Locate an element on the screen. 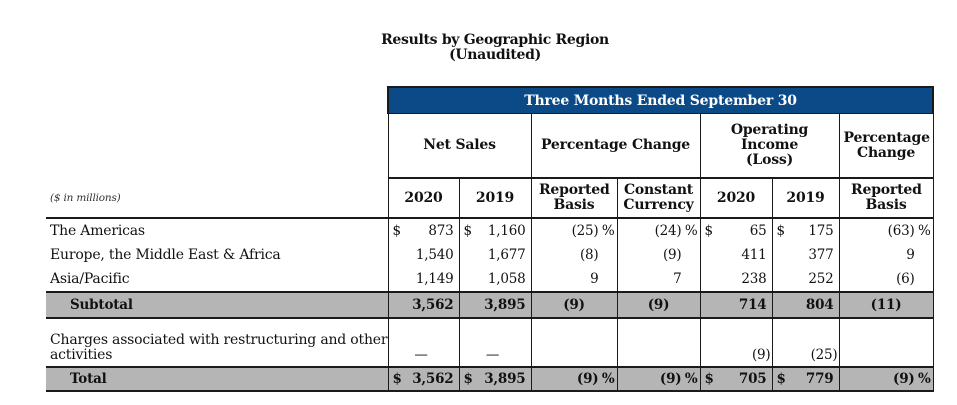 This screenshot has height=405, width=957. value: 65 is located at coordinates (758, 231).